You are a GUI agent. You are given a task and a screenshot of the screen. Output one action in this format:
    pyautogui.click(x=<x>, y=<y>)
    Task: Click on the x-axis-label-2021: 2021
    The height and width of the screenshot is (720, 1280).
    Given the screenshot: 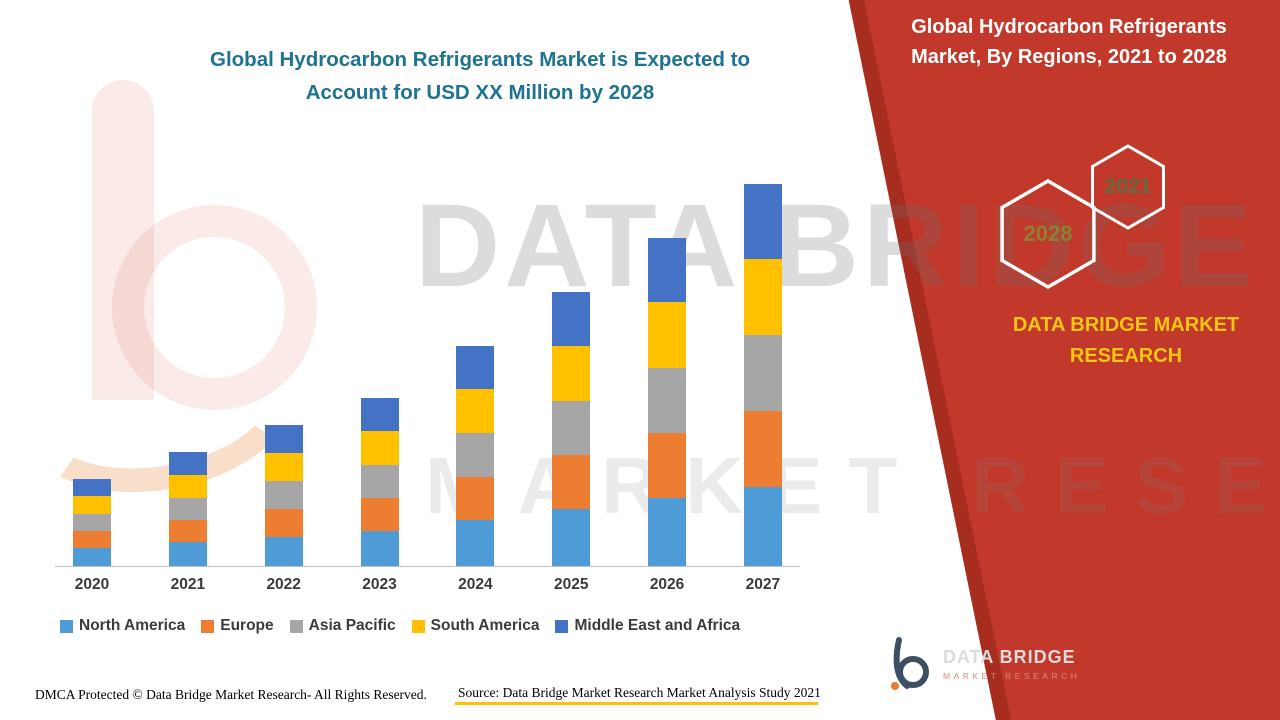 What is the action you would take?
    pyautogui.click(x=188, y=584)
    